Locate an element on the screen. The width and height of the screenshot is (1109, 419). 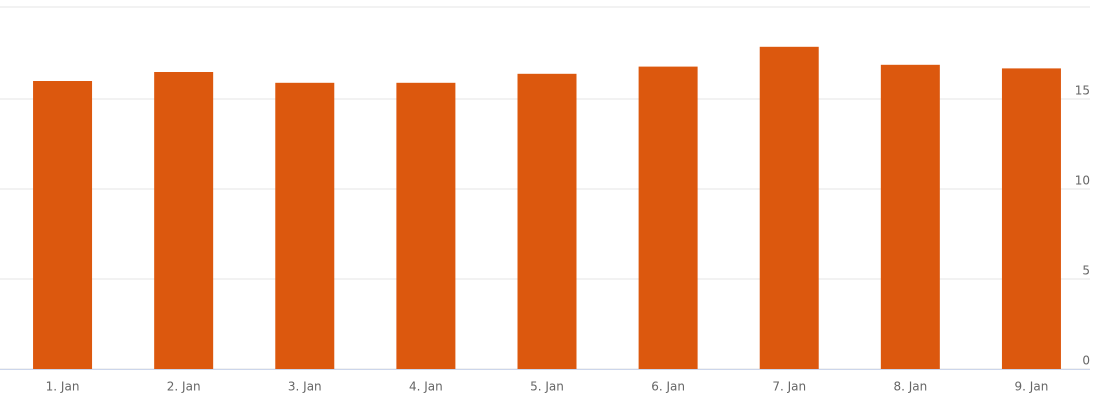
x-tick-label: 1. Jan is located at coordinates (63, 387).